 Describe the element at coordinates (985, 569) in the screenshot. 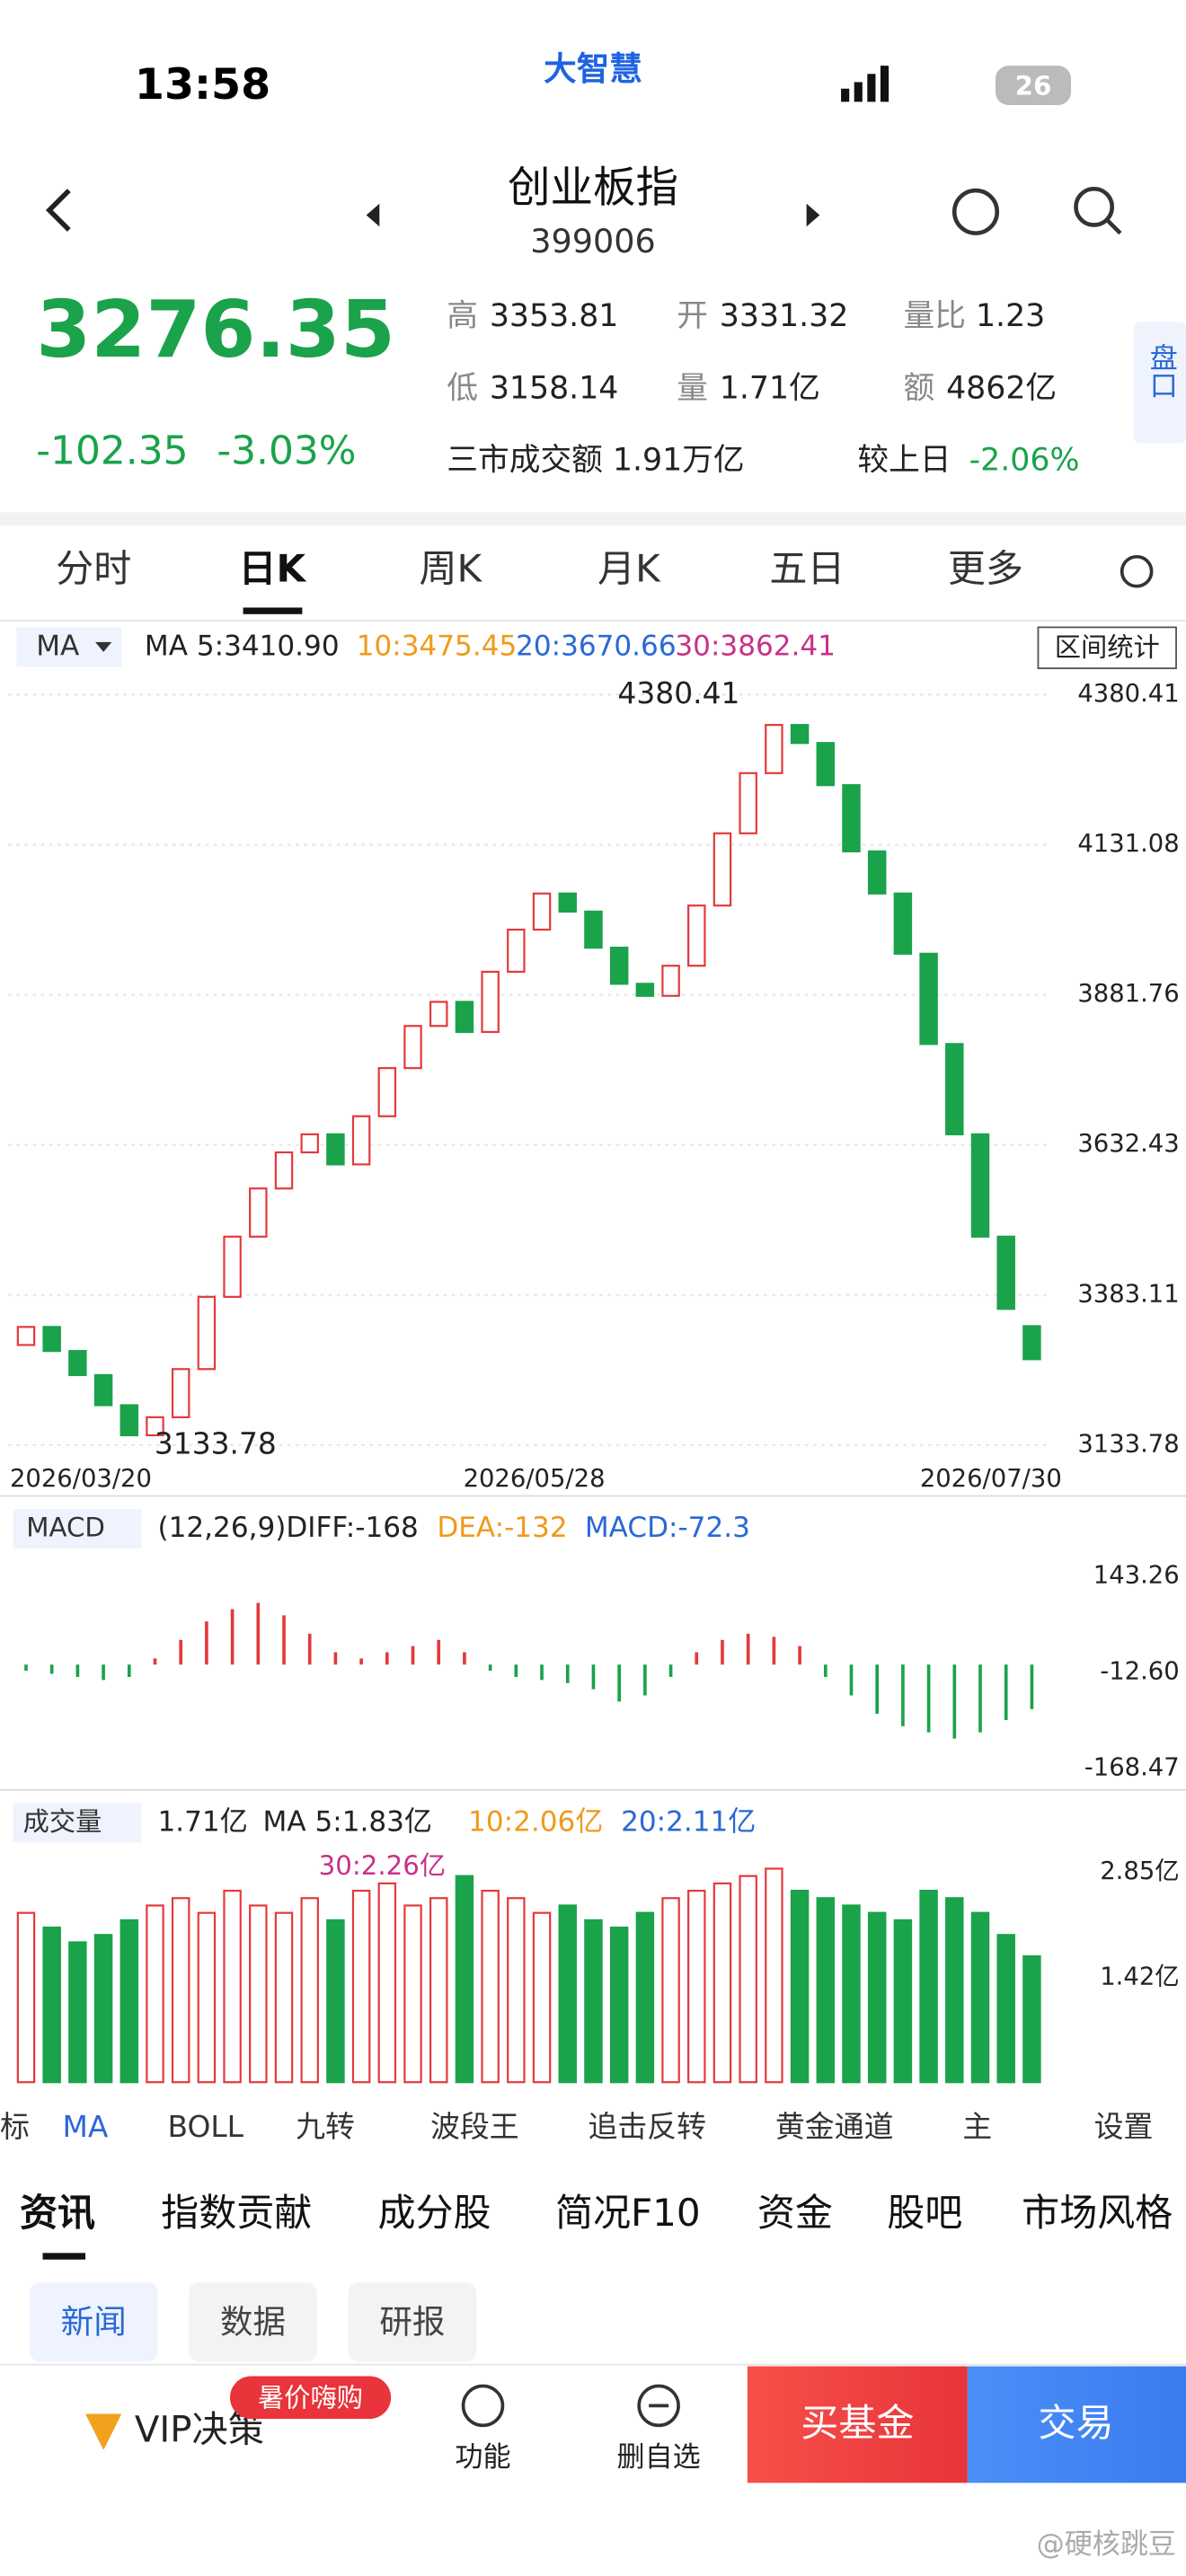

I see `tab: 更多` at that location.